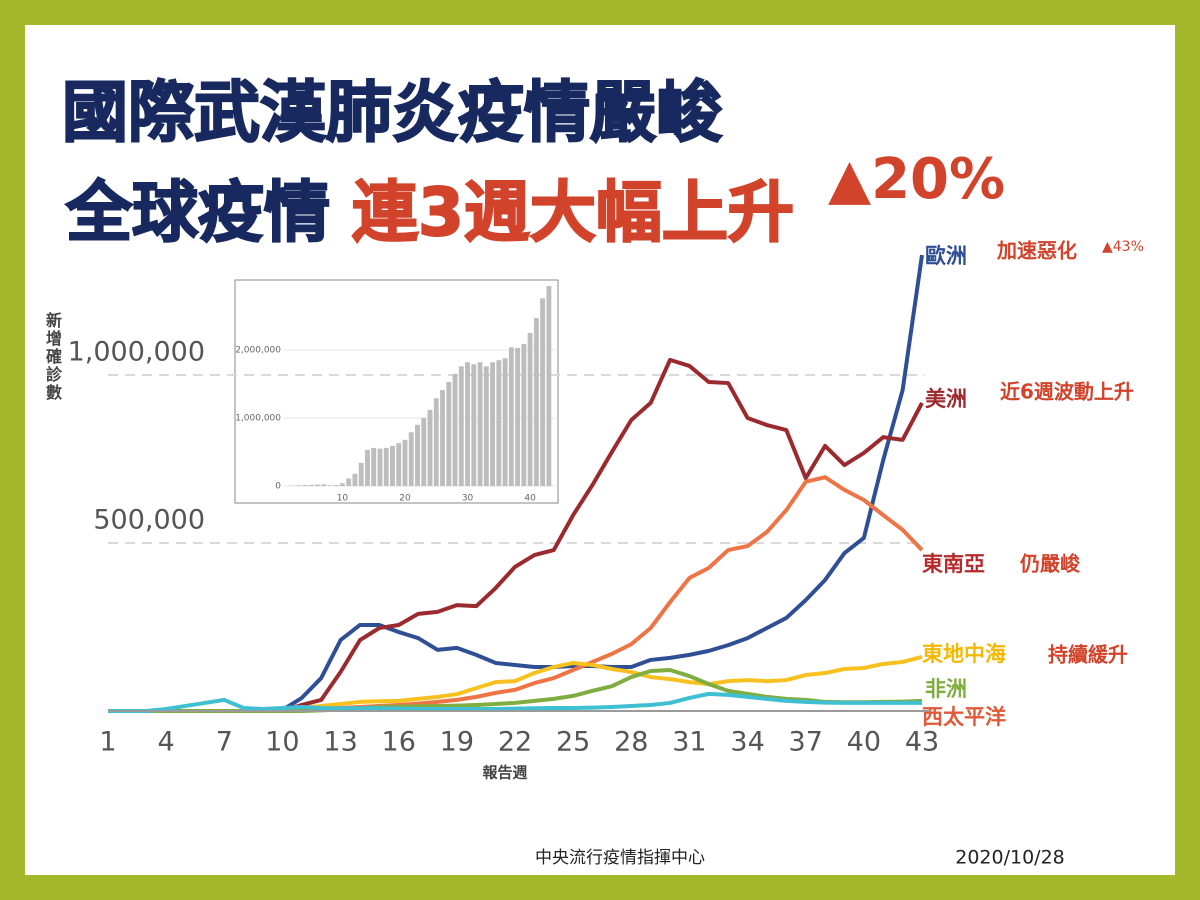 The height and width of the screenshot is (900, 1200). I want to click on annotation: ▲43%, so click(1123, 247).